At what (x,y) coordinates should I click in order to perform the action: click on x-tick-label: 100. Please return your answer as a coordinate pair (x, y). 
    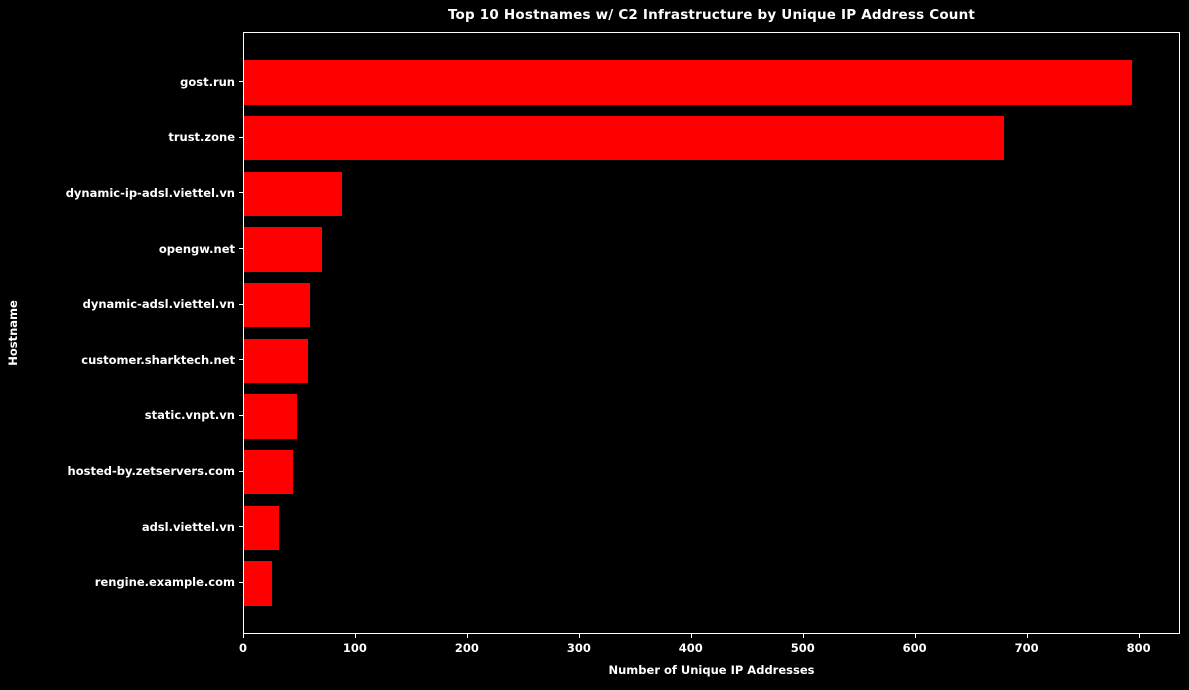
    Looking at the image, I should click on (354, 648).